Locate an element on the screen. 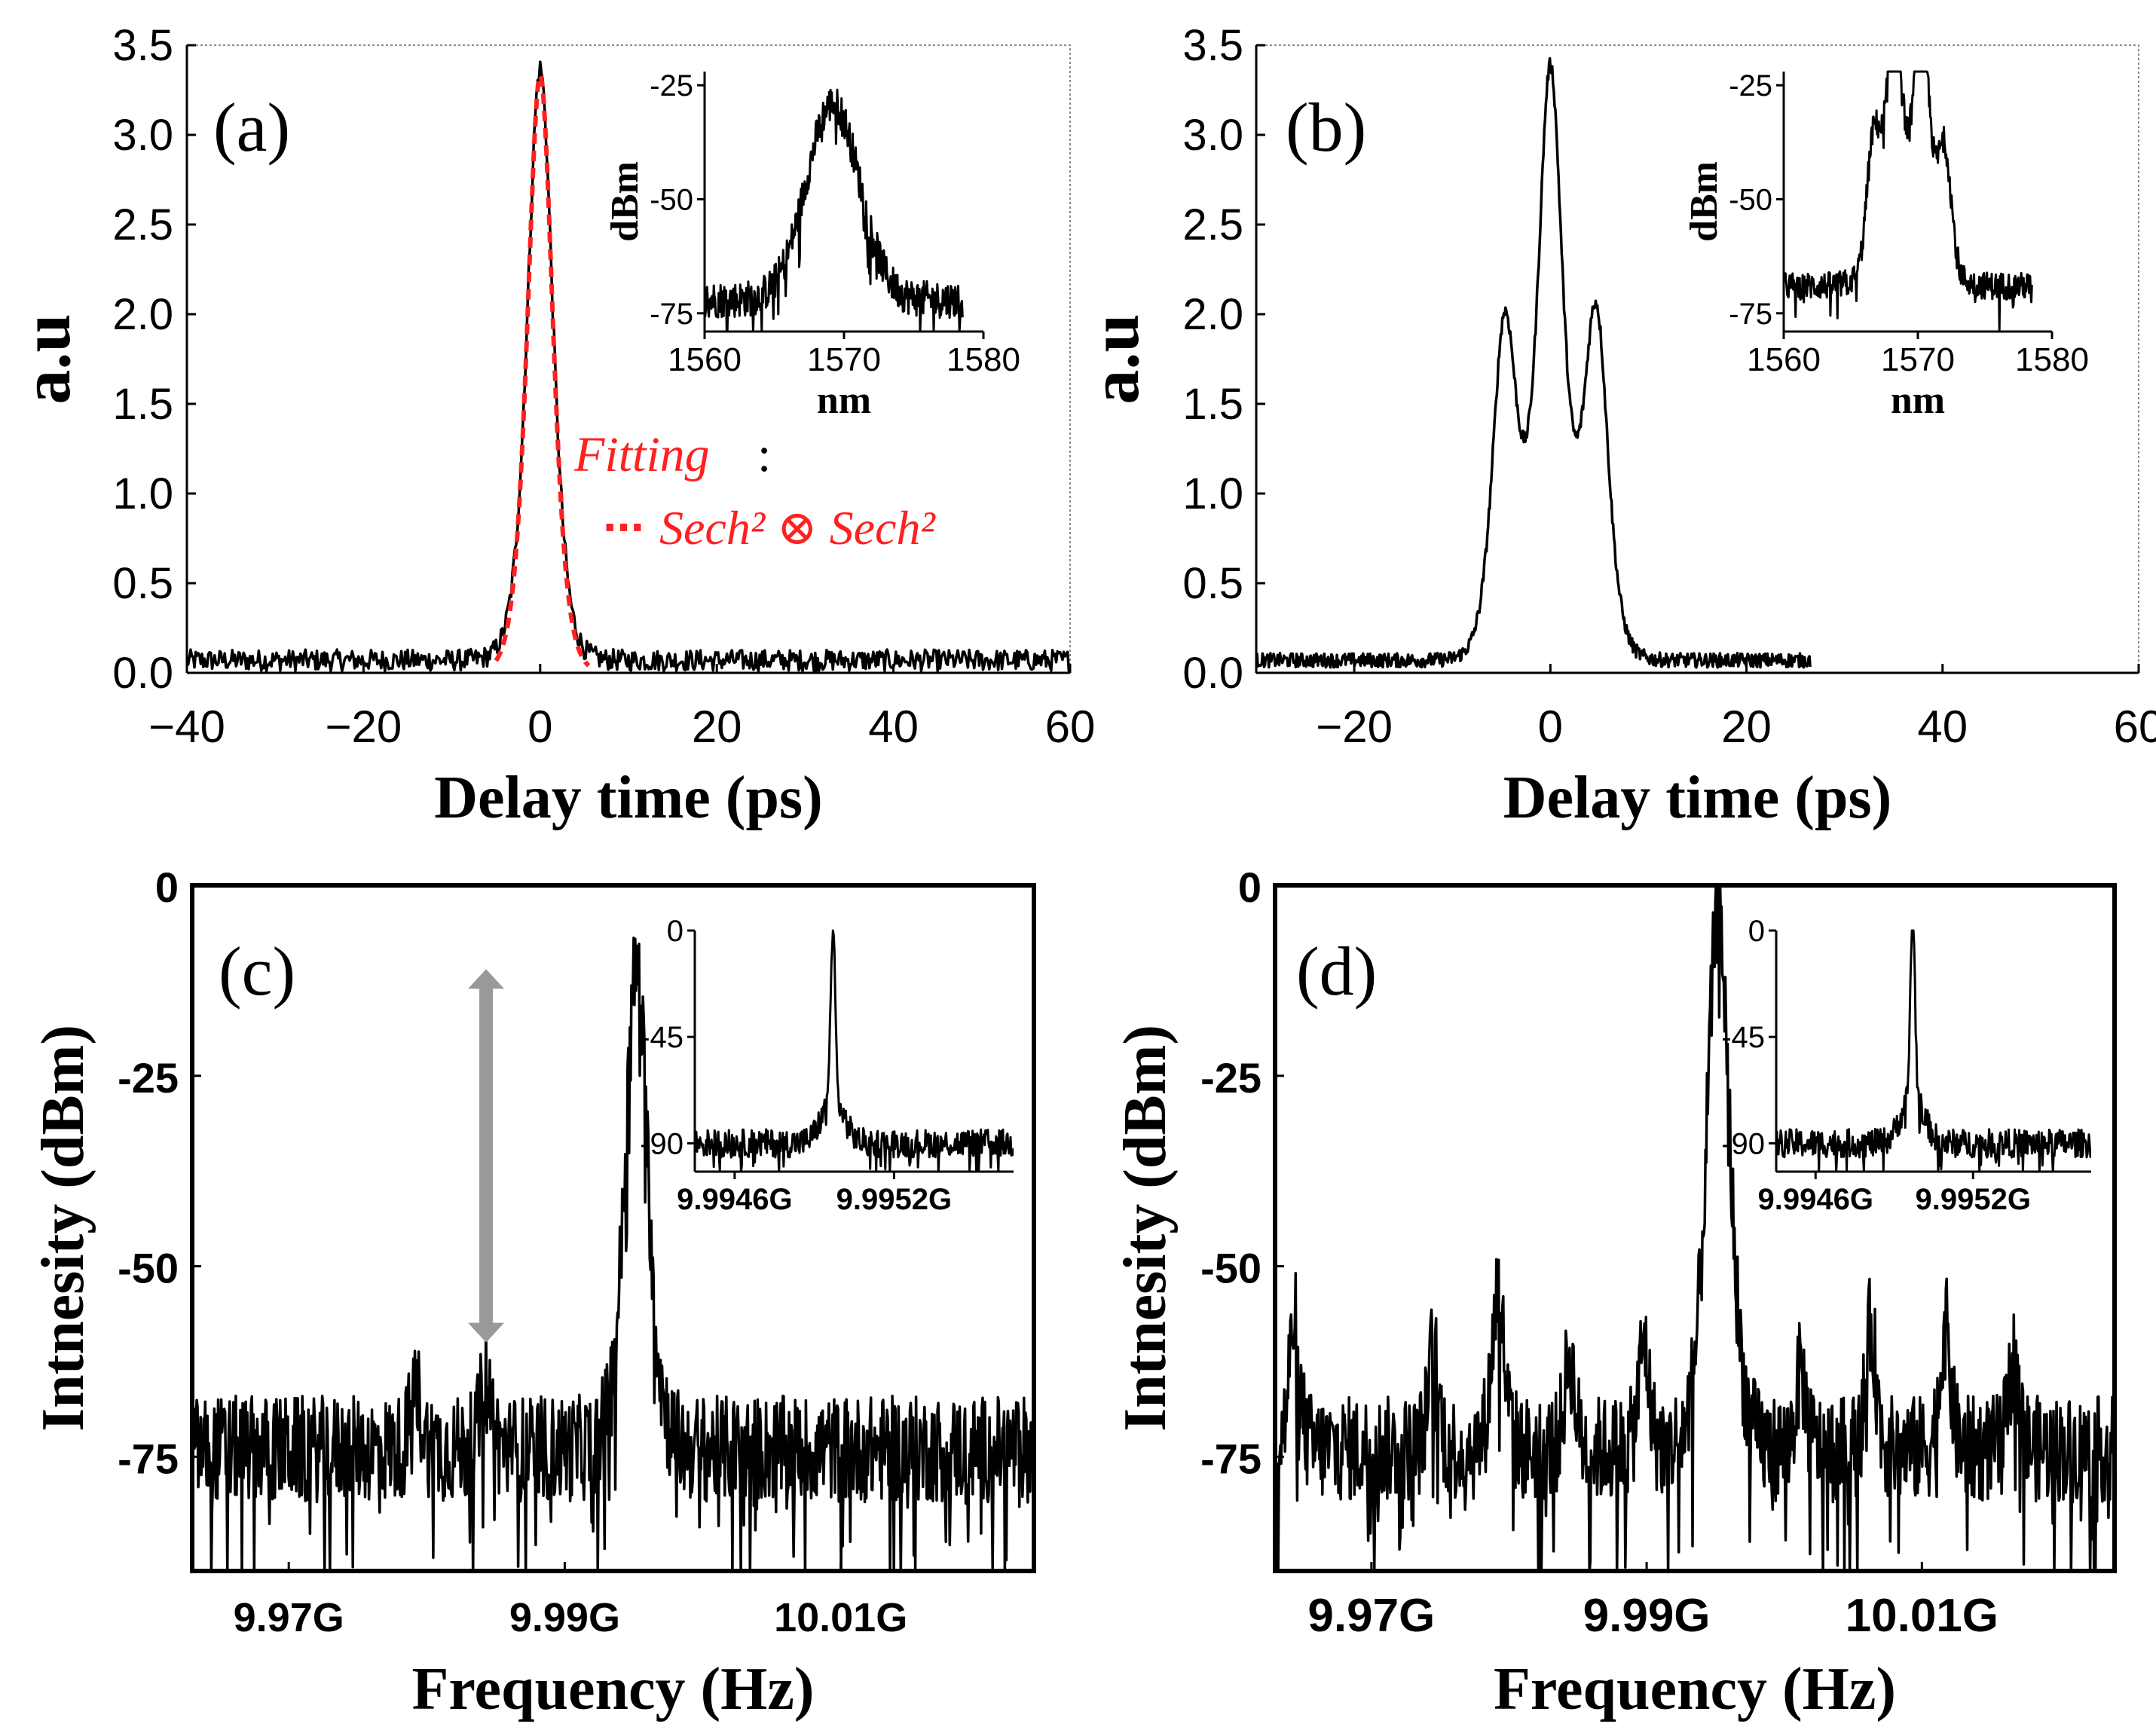 Image resolution: width=2156 pixels, height=1736 pixels. inset-a: -25 -50 -75 1560 1570 1580 nm dBm is located at coordinates (812, 245).